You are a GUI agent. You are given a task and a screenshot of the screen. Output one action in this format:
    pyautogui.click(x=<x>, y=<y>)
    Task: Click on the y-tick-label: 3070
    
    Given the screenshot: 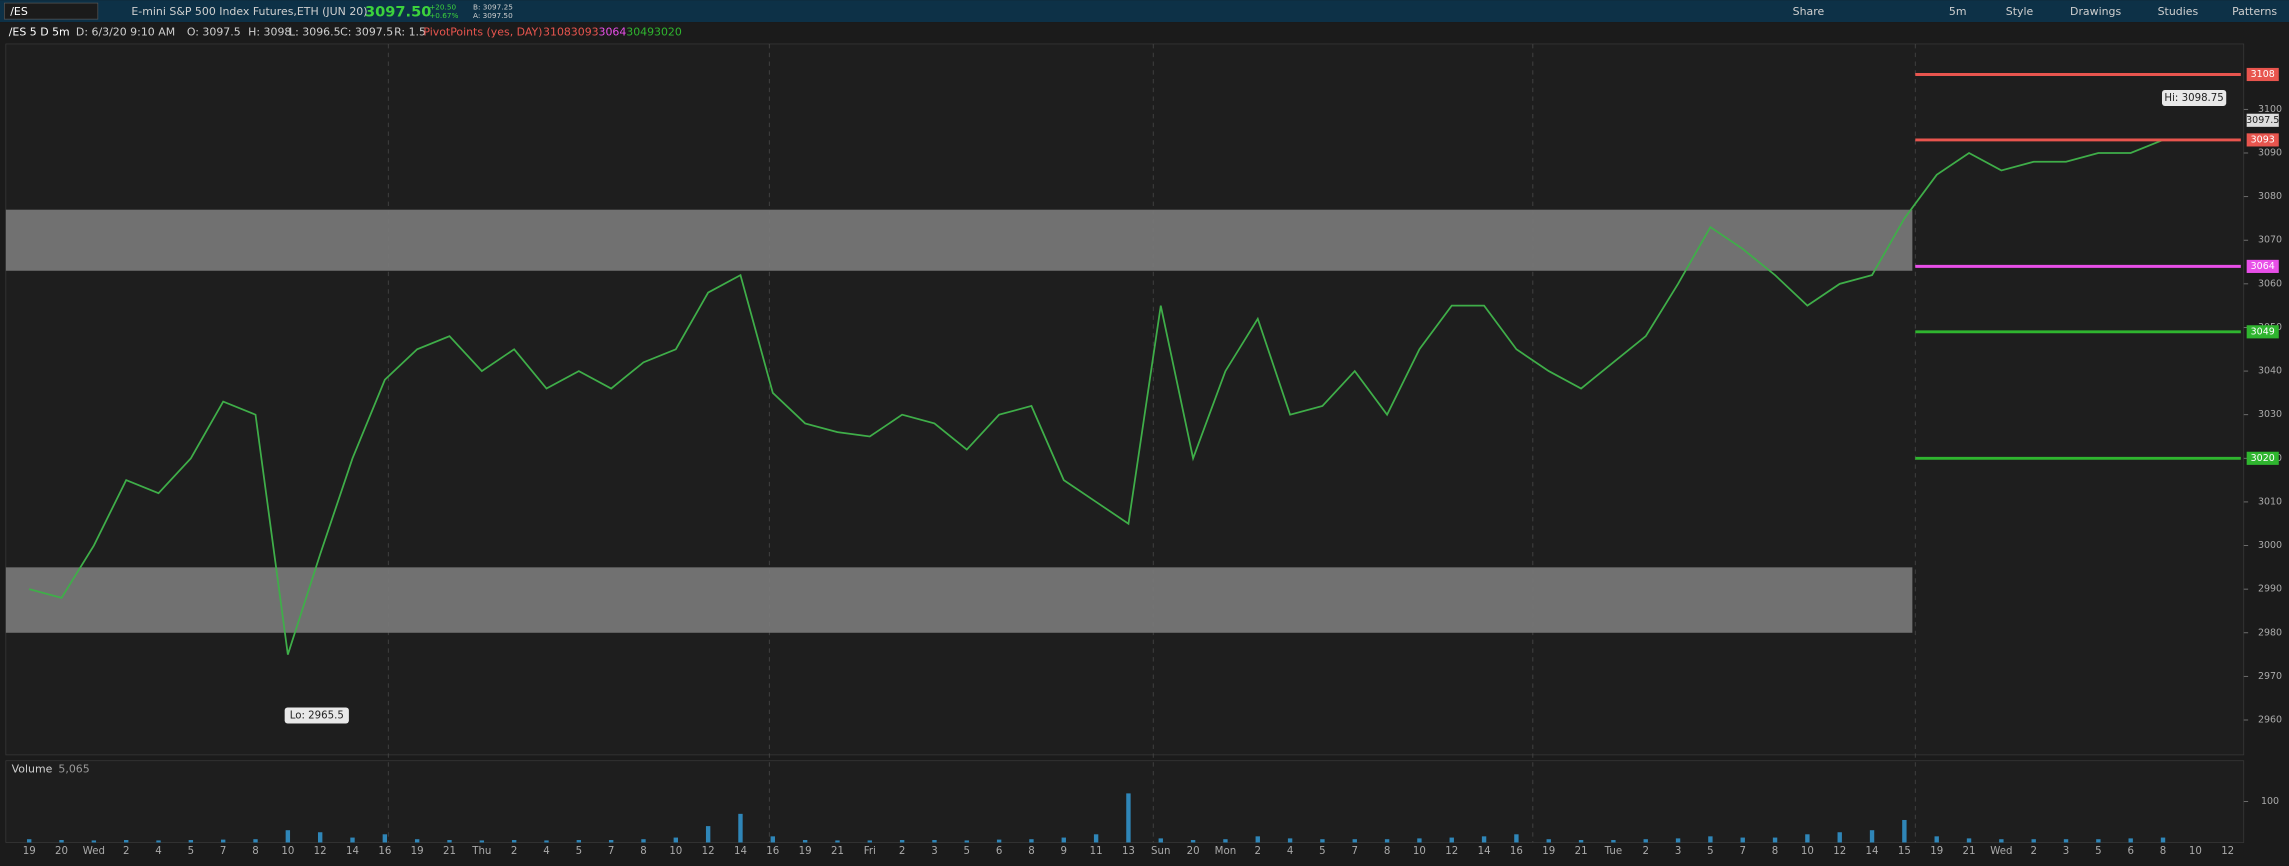 What is the action you would take?
    pyautogui.click(x=2270, y=240)
    